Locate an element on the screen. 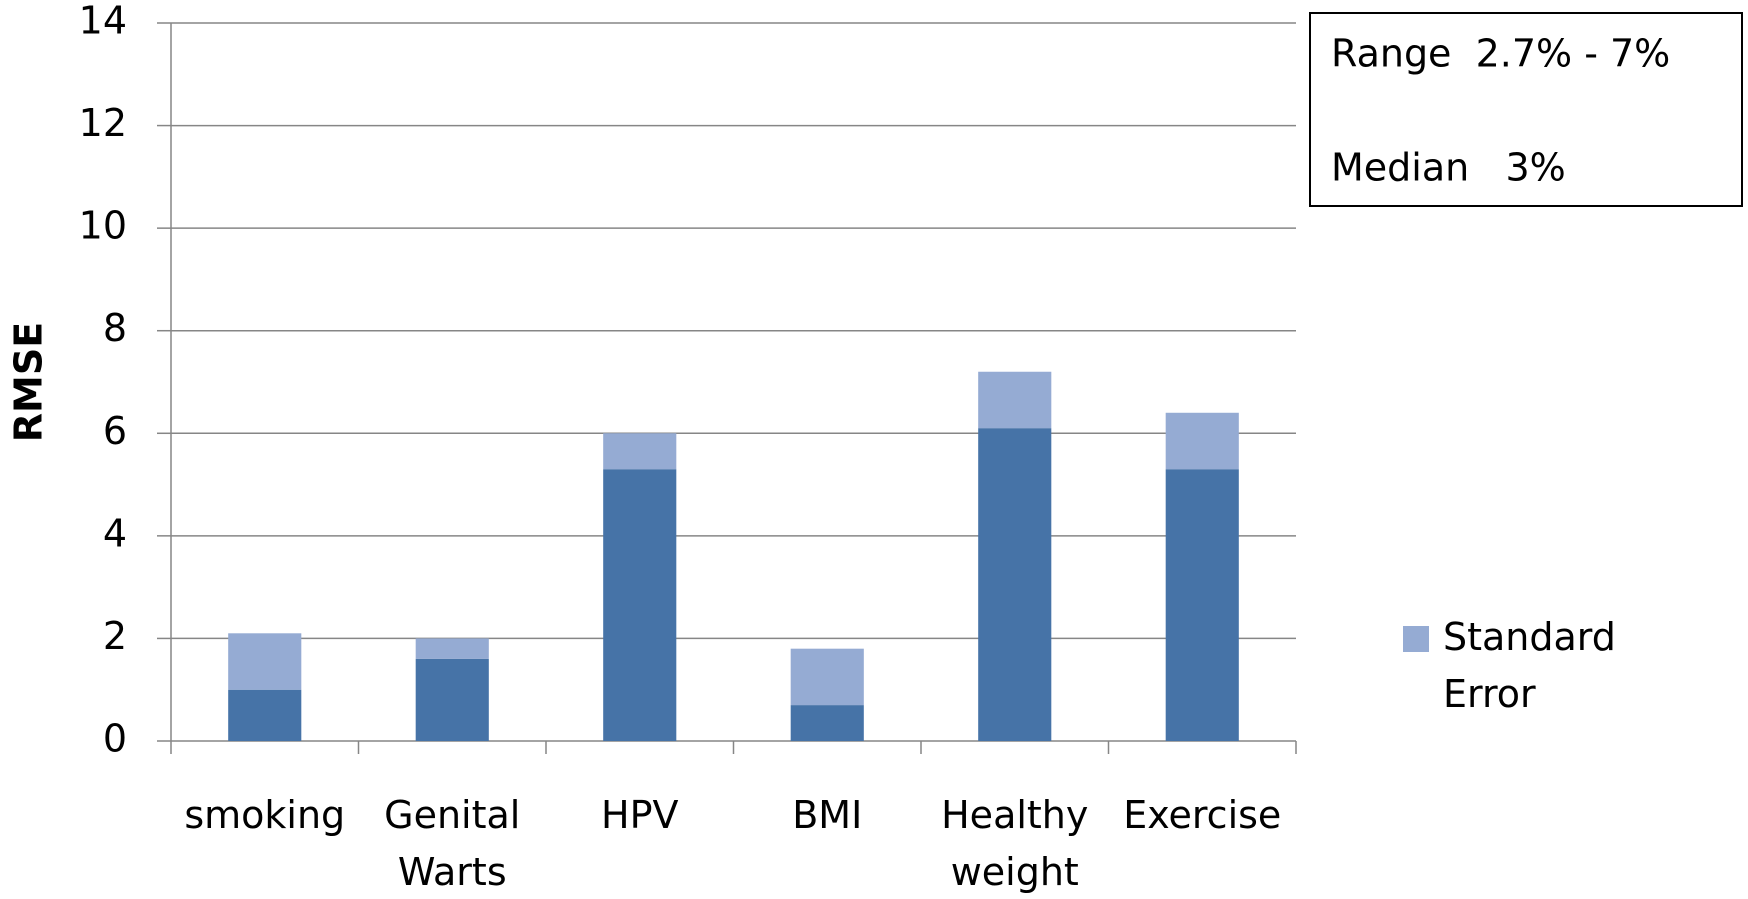 Image resolution: width=1748 pixels, height=899 pixels. x-tick-label: Genital Warts is located at coordinates (452, 843).